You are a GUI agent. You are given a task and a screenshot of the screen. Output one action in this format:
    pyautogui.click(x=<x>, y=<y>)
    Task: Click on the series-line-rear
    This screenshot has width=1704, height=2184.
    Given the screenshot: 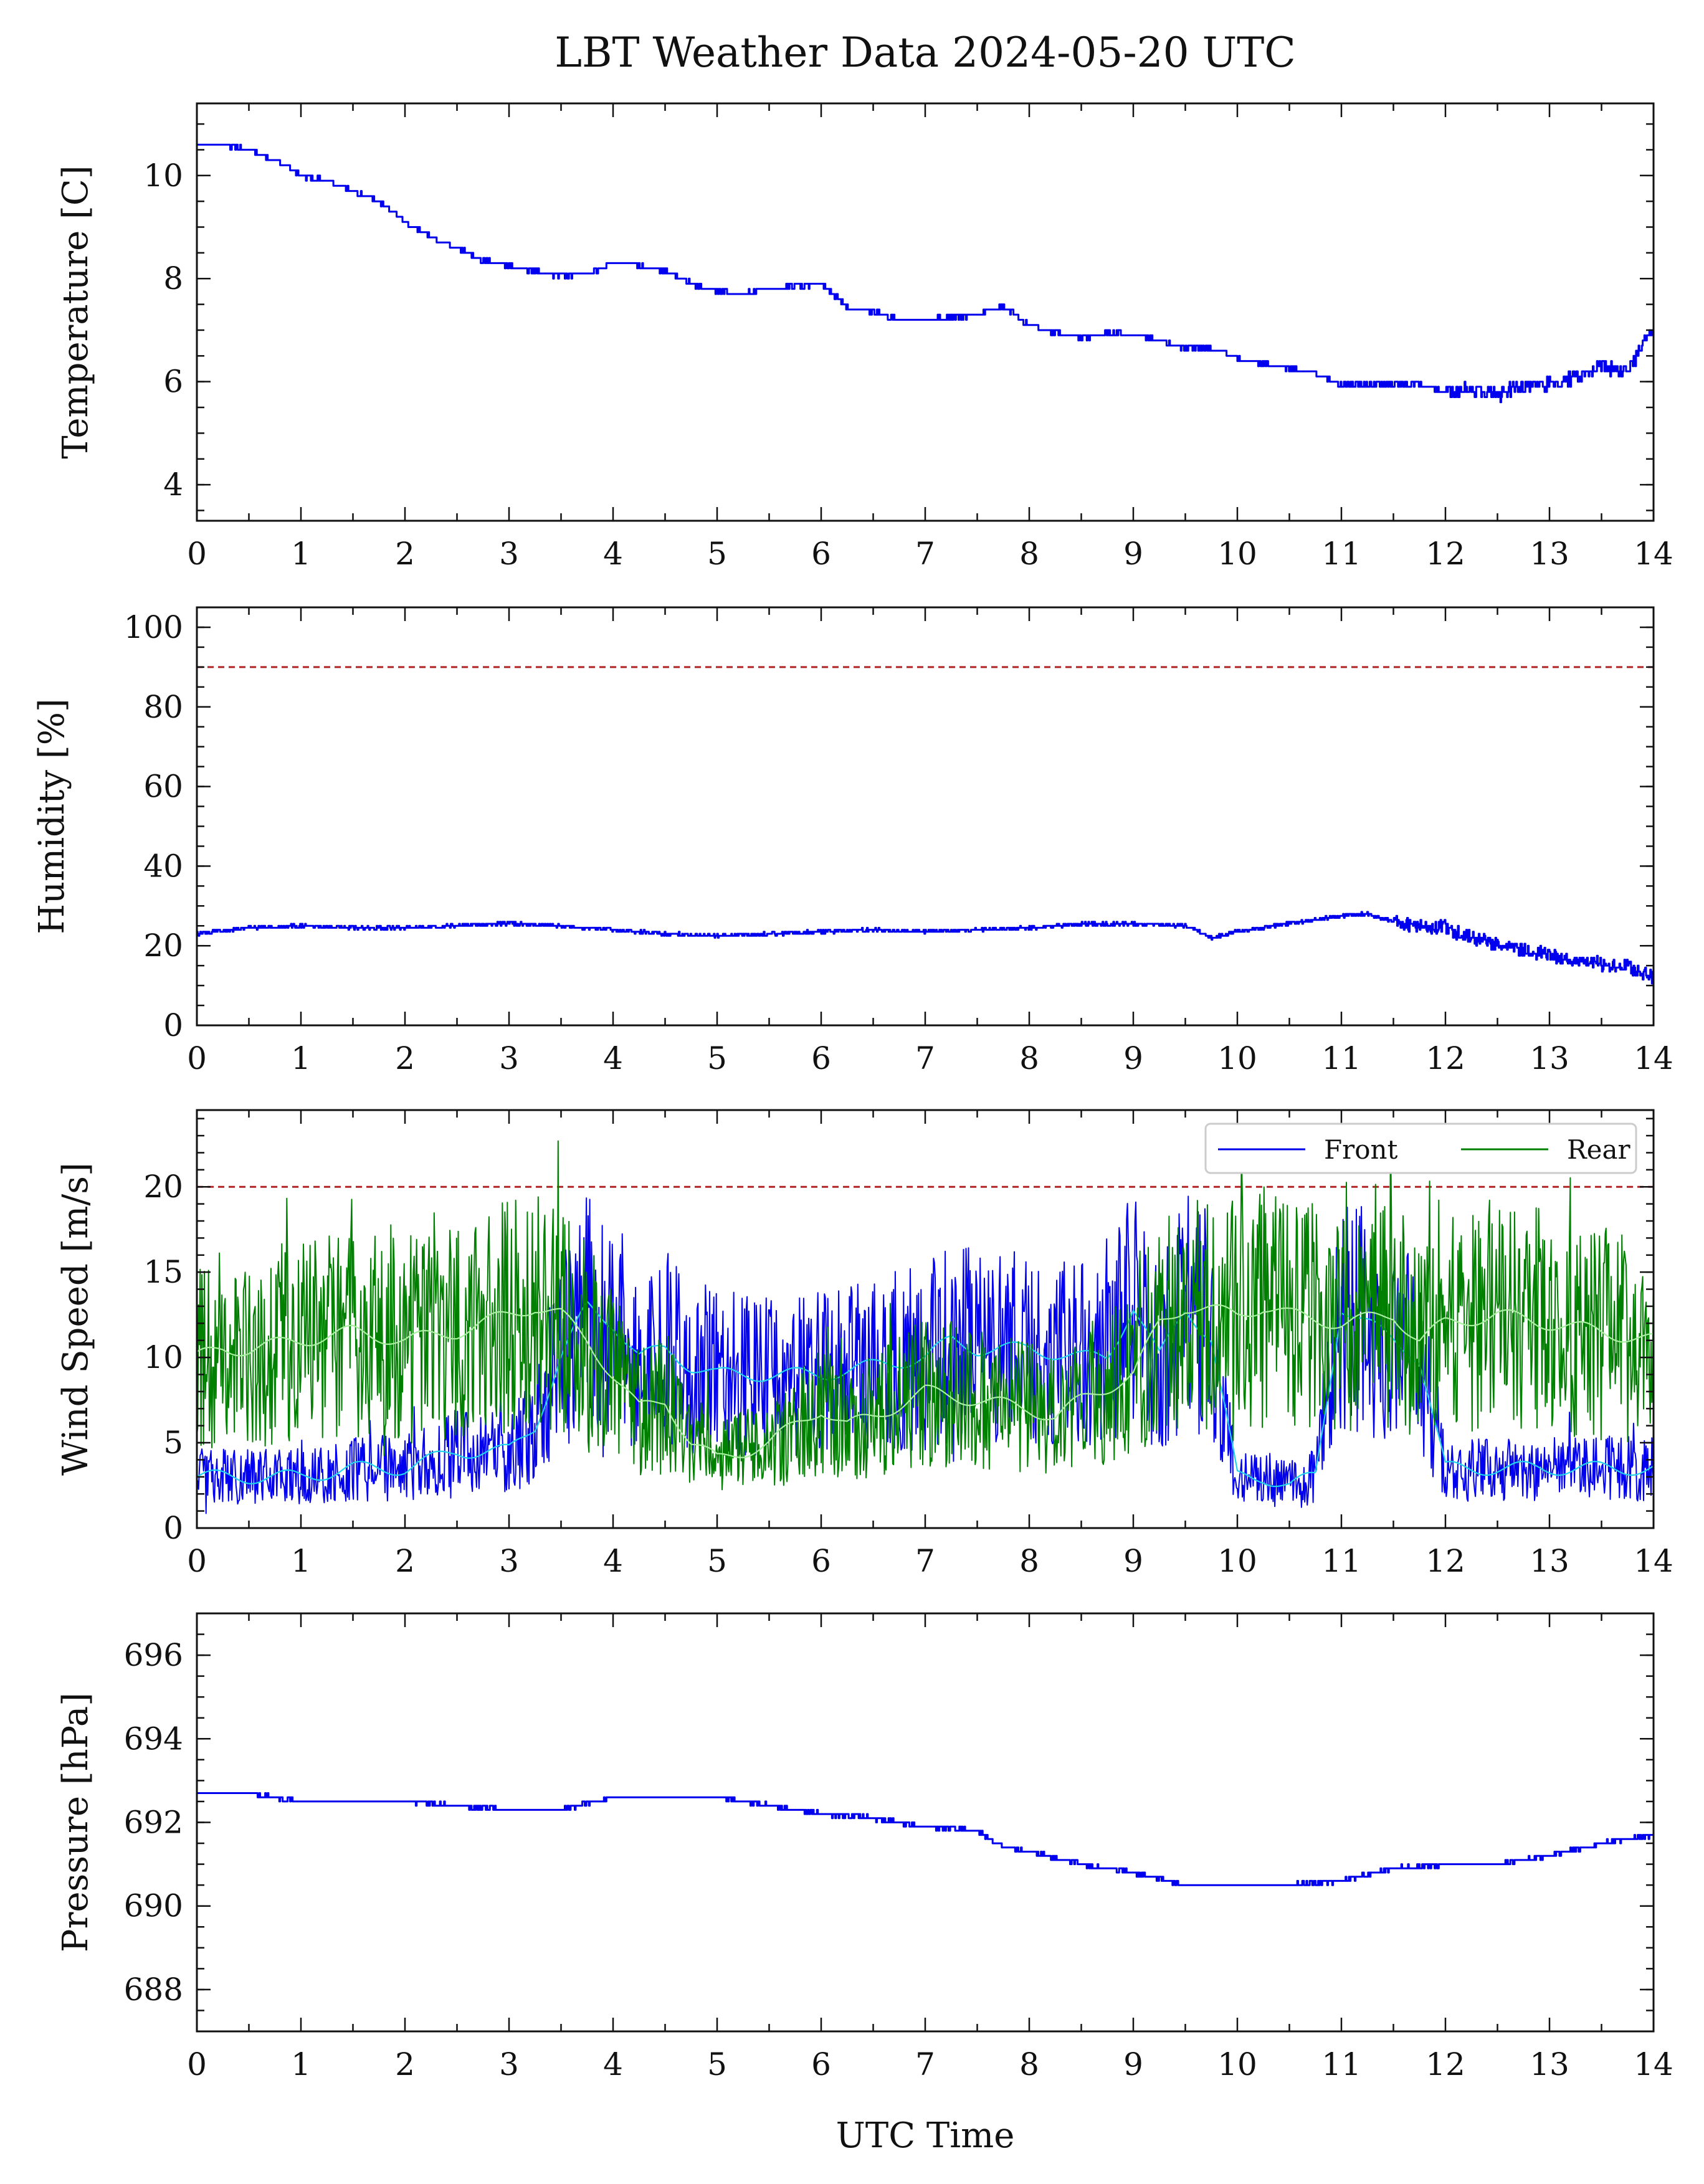 What is the action you would take?
    pyautogui.click(x=925, y=1308)
    